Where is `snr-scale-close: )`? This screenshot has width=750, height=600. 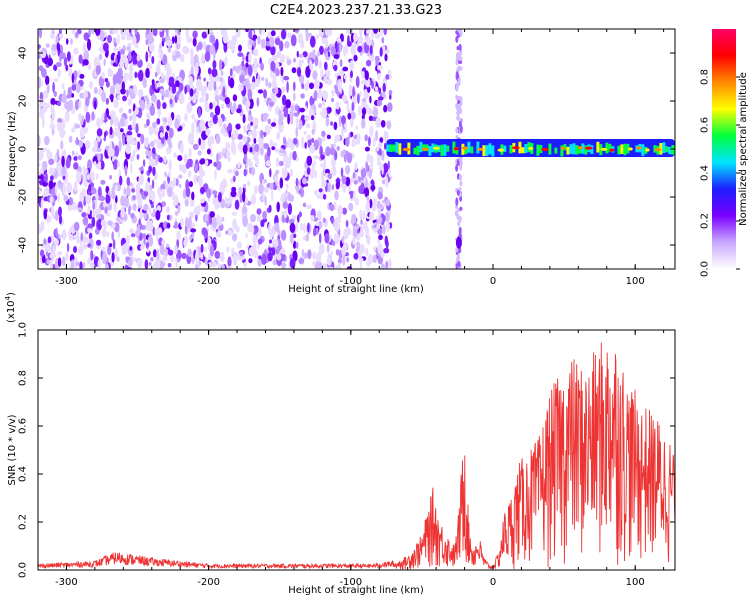
snr-scale-close: ) is located at coordinates (11, 294).